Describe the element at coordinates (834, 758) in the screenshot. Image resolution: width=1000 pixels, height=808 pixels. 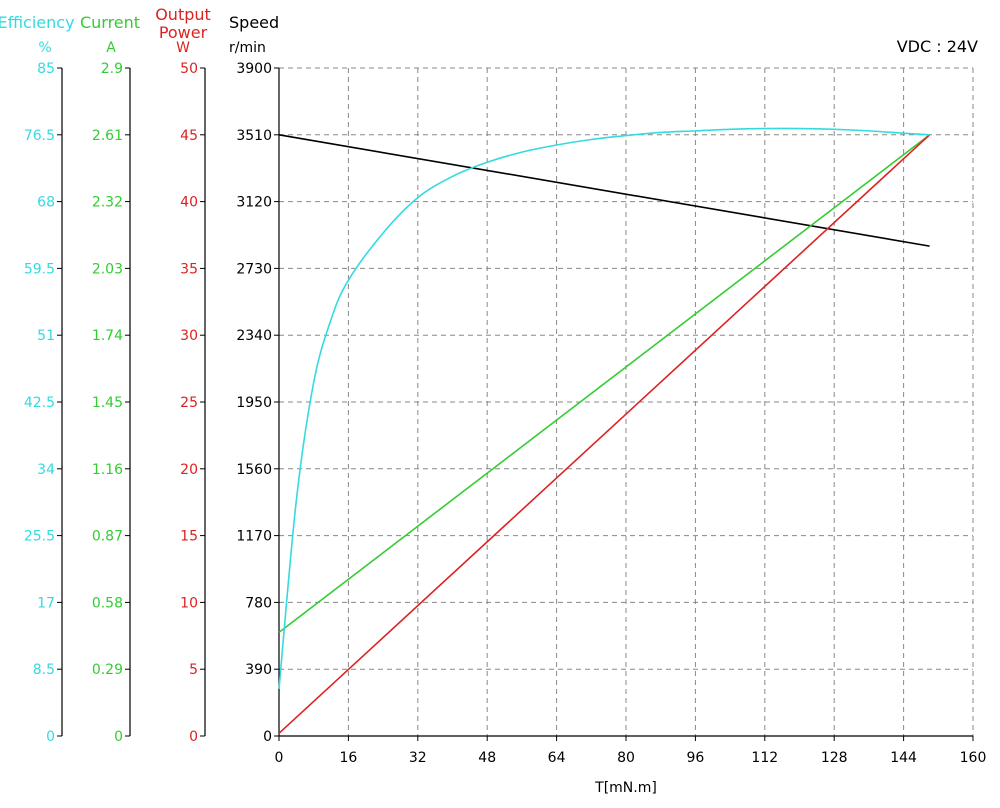
I see `x-tick-label: 128` at that location.